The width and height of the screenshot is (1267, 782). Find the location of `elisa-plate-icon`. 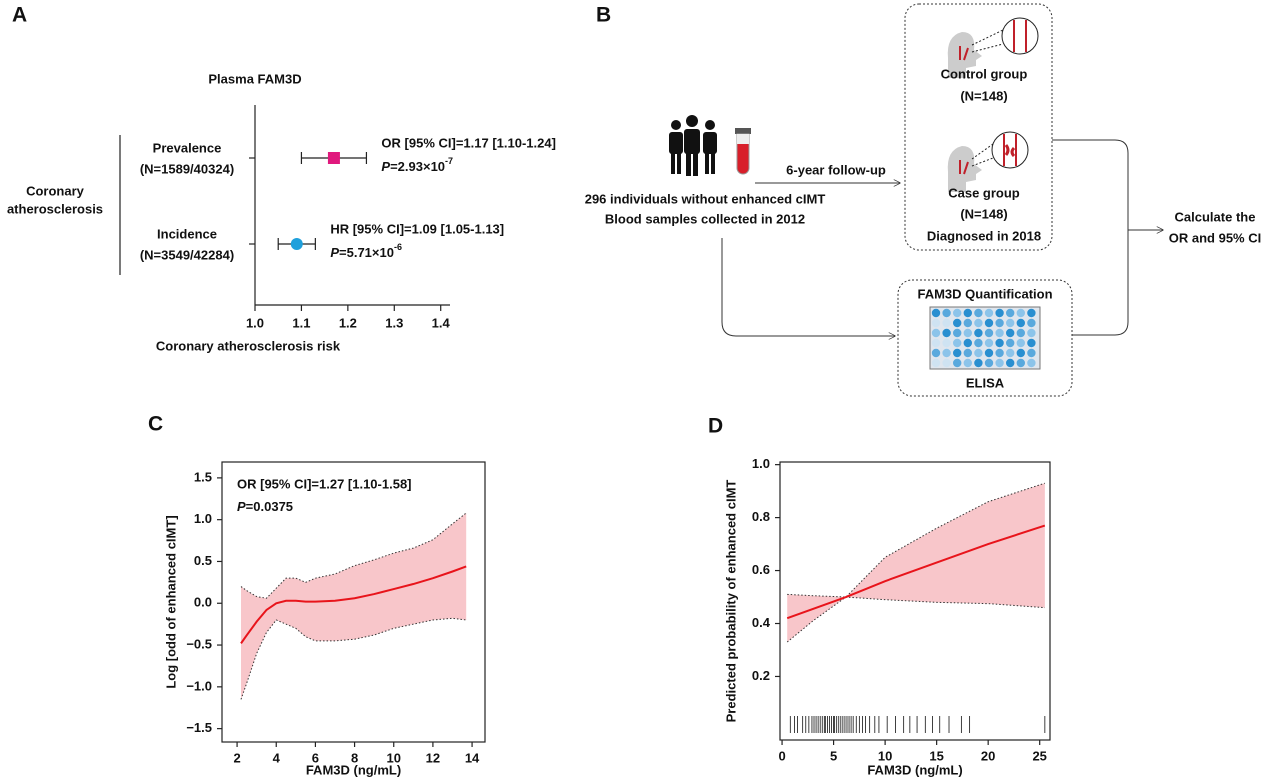

elisa-plate-icon is located at coordinates (985, 338).